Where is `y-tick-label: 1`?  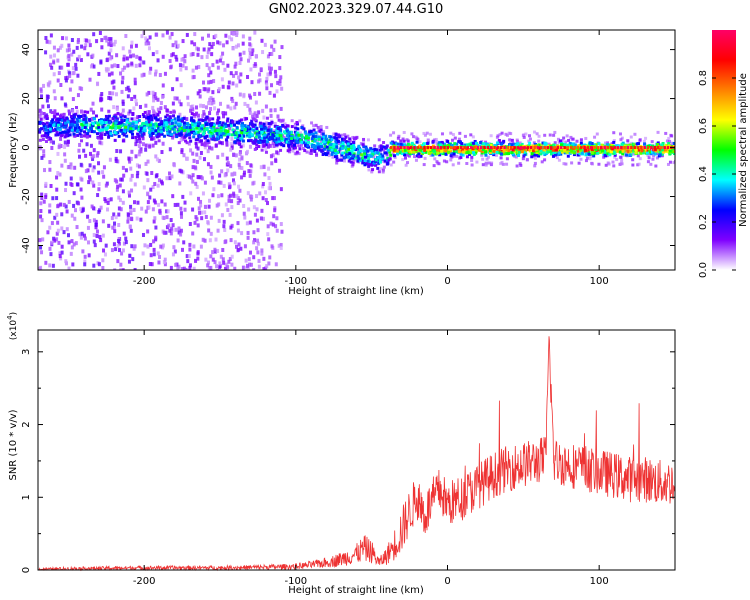
y-tick-label: 1 is located at coordinates (26, 497).